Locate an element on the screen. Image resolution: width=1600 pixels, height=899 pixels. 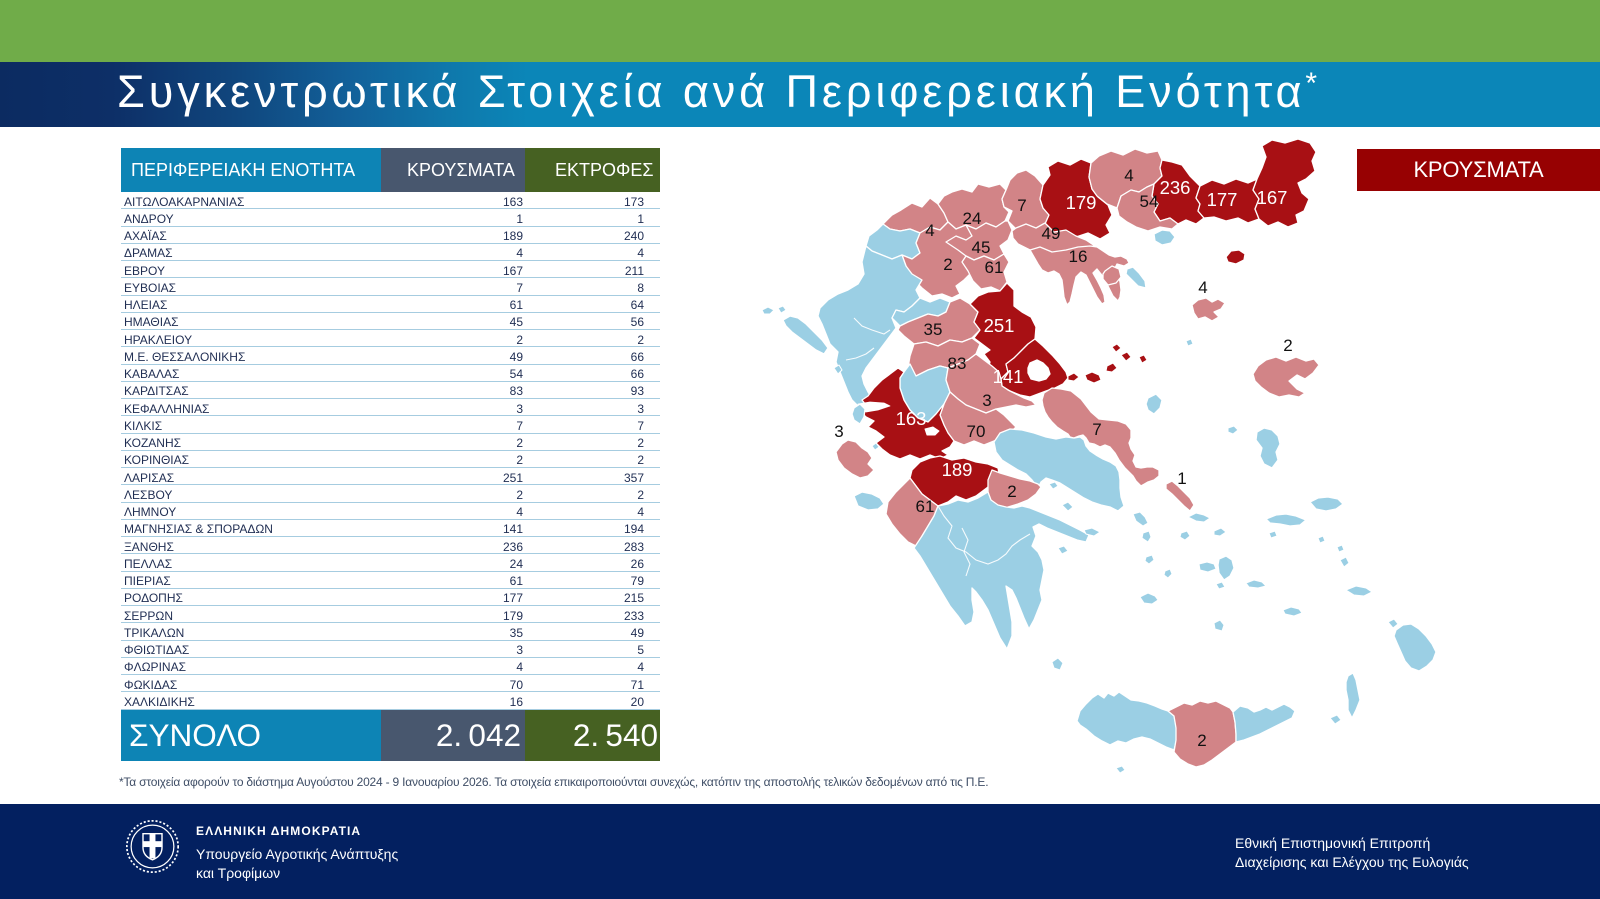
svg-text: 24 is located at coordinates (972, 218).